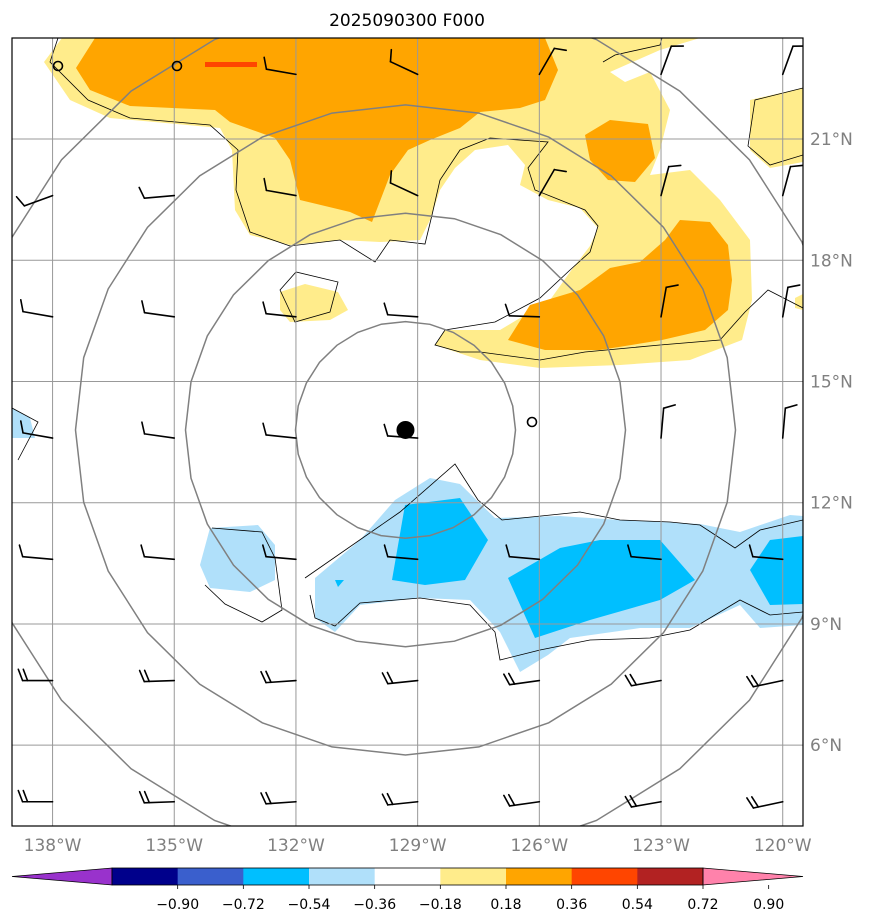  Describe the element at coordinates (374, 905) in the screenshot. I see `colorbar-tick-label: −0.36` at that location.